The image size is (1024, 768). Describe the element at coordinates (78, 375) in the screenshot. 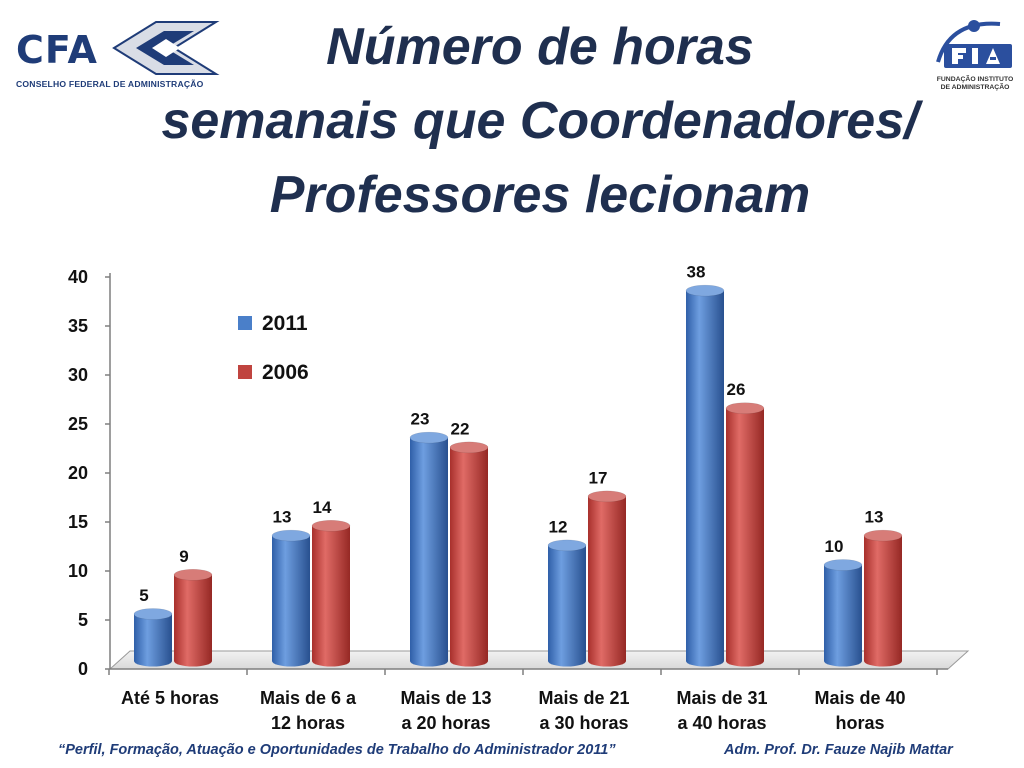

I see `y-tick-label: 30` at that location.